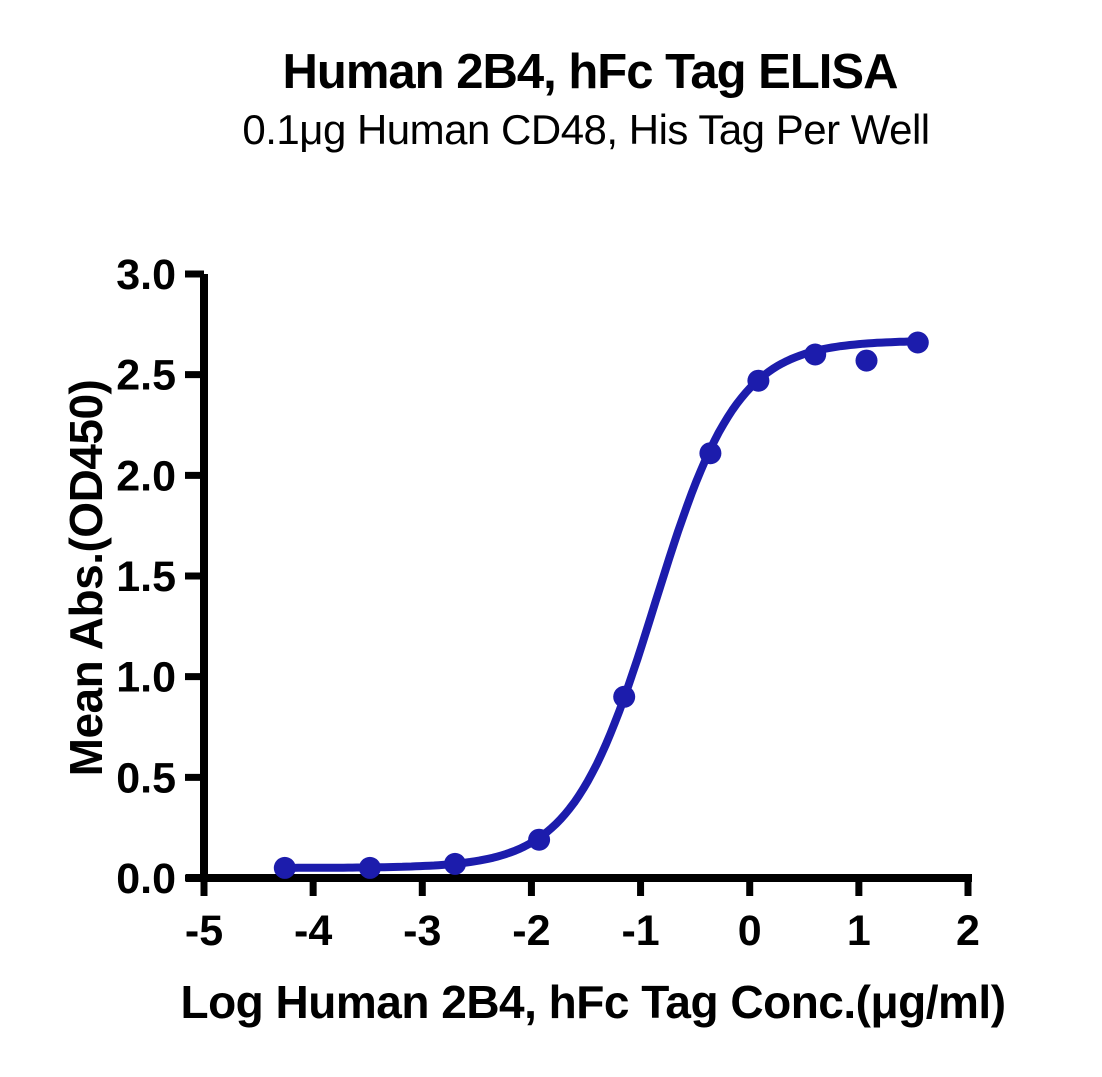  I want to click on chart-title: Human 2B4, hFc Tag ELISA, so click(590, 72).